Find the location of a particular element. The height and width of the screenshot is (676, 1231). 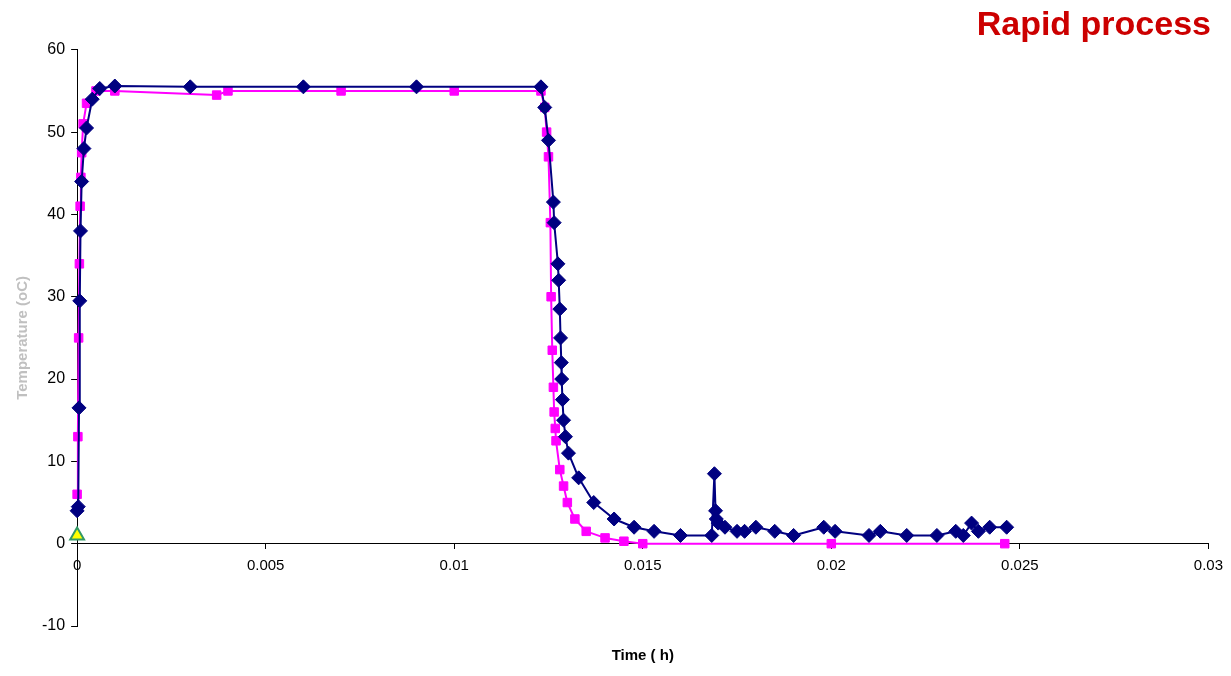

y-tick-label: 40 is located at coordinates (56, 213).